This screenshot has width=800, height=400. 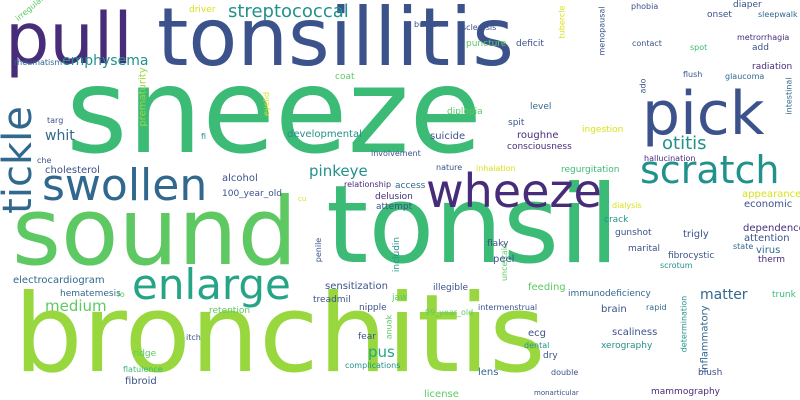 What do you see at coordinates (400, 298) in the screenshot?
I see `word-jaw: jaw` at bounding box center [400, 298].